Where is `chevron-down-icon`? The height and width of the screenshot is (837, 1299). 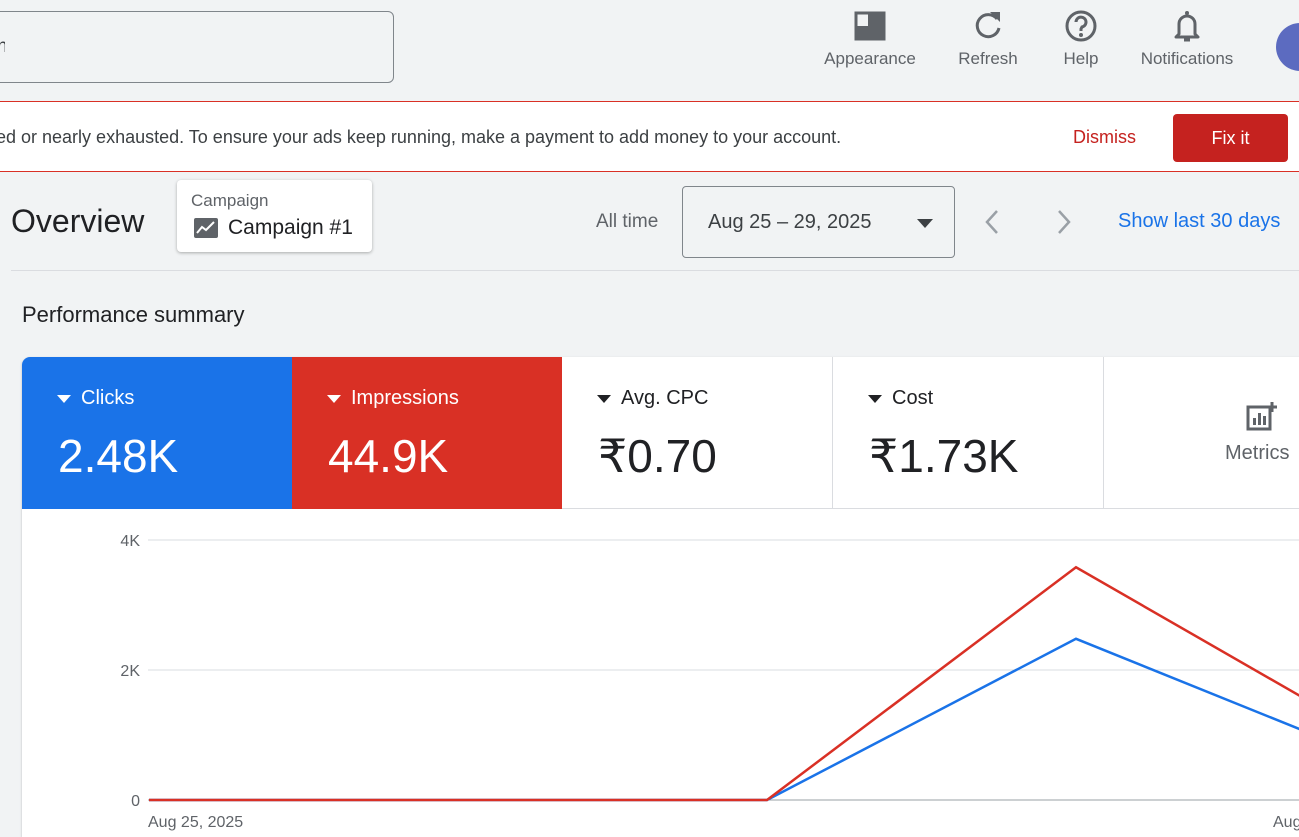 chevron-down-icon is located at coordinates (925, 223).